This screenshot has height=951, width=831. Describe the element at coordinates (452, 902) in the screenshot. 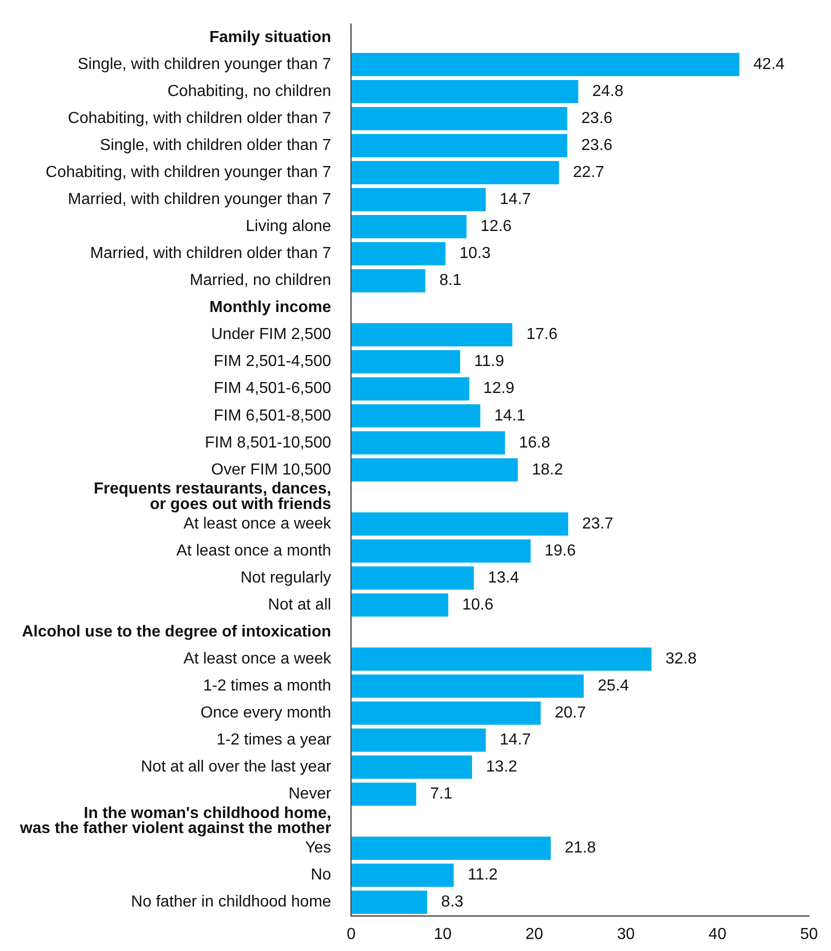

I see `data-label: 8.3` at that location.